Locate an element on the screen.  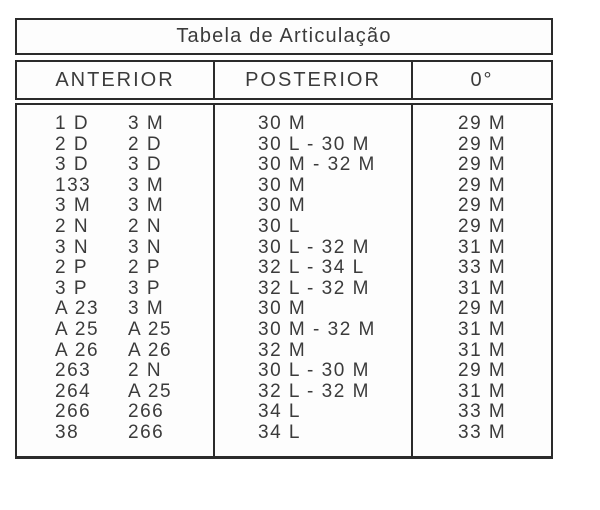
table-header-row: ANTERIOR POSTERIOR 0° is located at coordinates (284, 80).